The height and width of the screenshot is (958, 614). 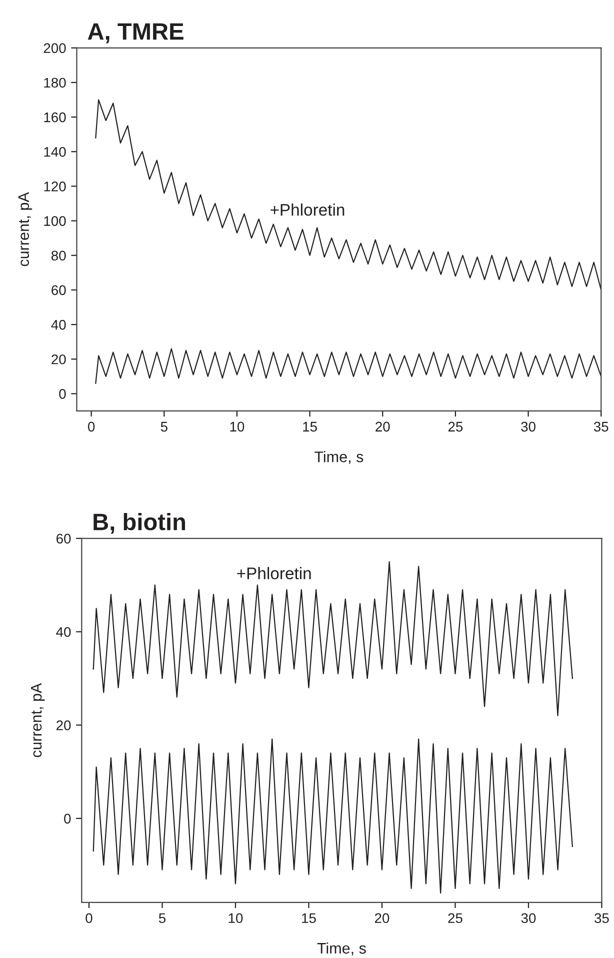 What do you see at coordinates (140, 523) in the screenshot?
I see `chart-title: B, biotin` at bounding box center [140, 523].